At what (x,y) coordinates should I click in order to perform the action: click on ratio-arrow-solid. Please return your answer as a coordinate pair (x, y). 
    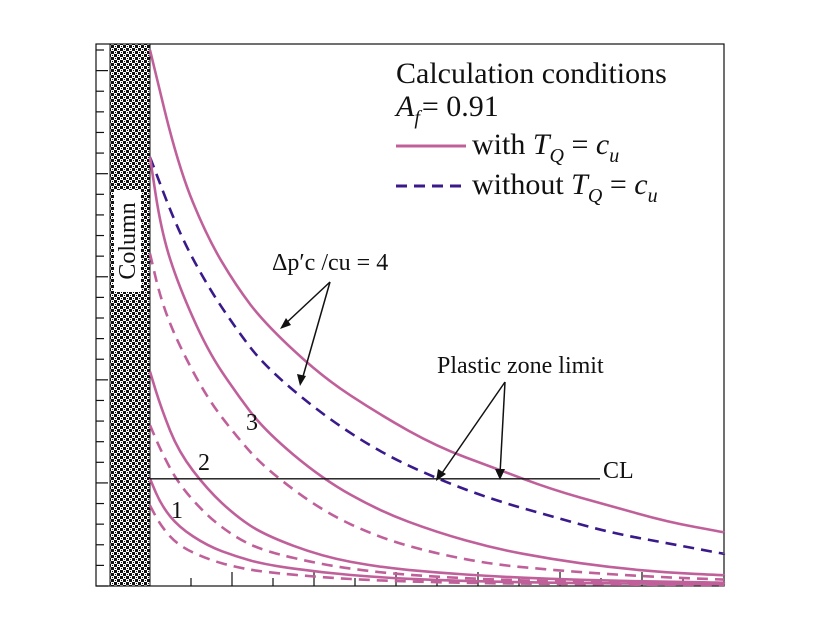
    Looking at the image, I should click on (307, 303).